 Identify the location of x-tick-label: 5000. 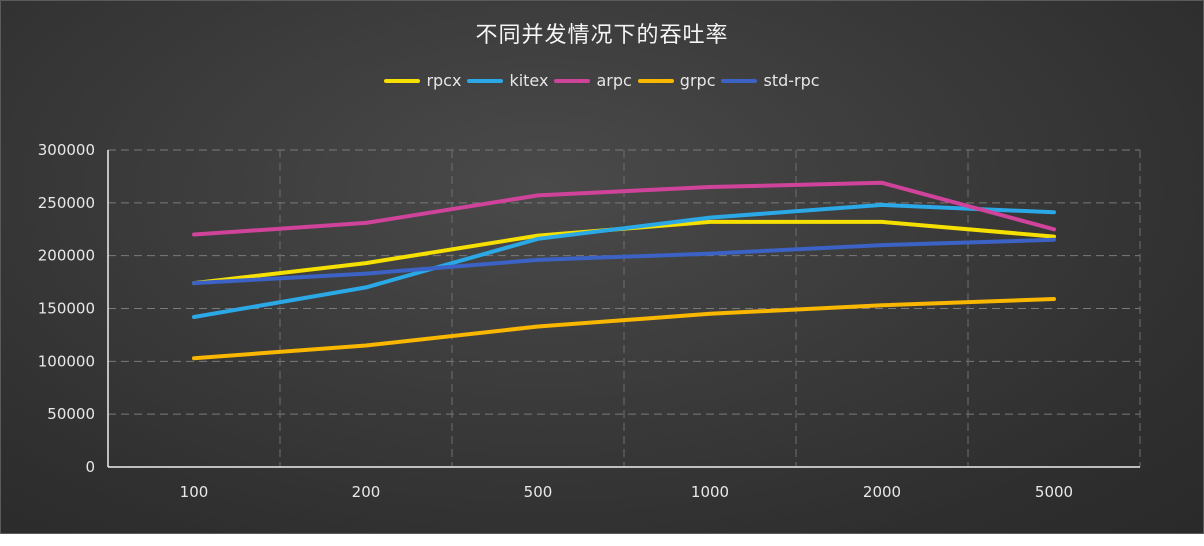
(1054, 492).